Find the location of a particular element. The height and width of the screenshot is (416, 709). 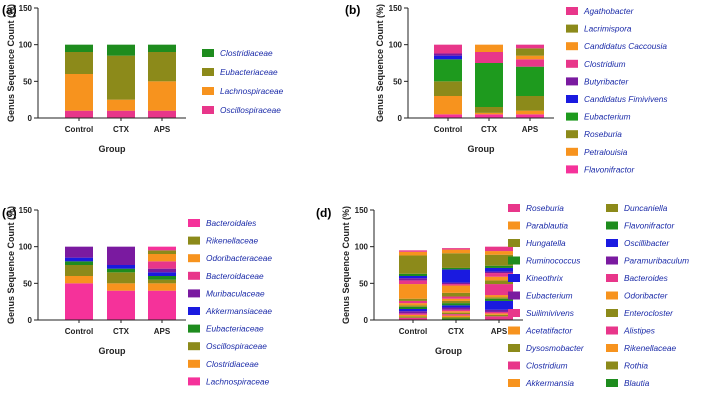

legend-label: Rothia is located at coordinates (636, 366).